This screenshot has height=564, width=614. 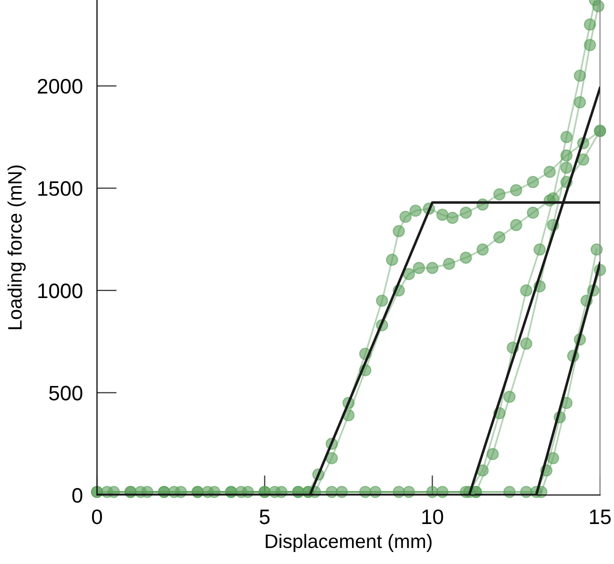 I want to click on y-tick-label: 0, so click(x=77, y=495).